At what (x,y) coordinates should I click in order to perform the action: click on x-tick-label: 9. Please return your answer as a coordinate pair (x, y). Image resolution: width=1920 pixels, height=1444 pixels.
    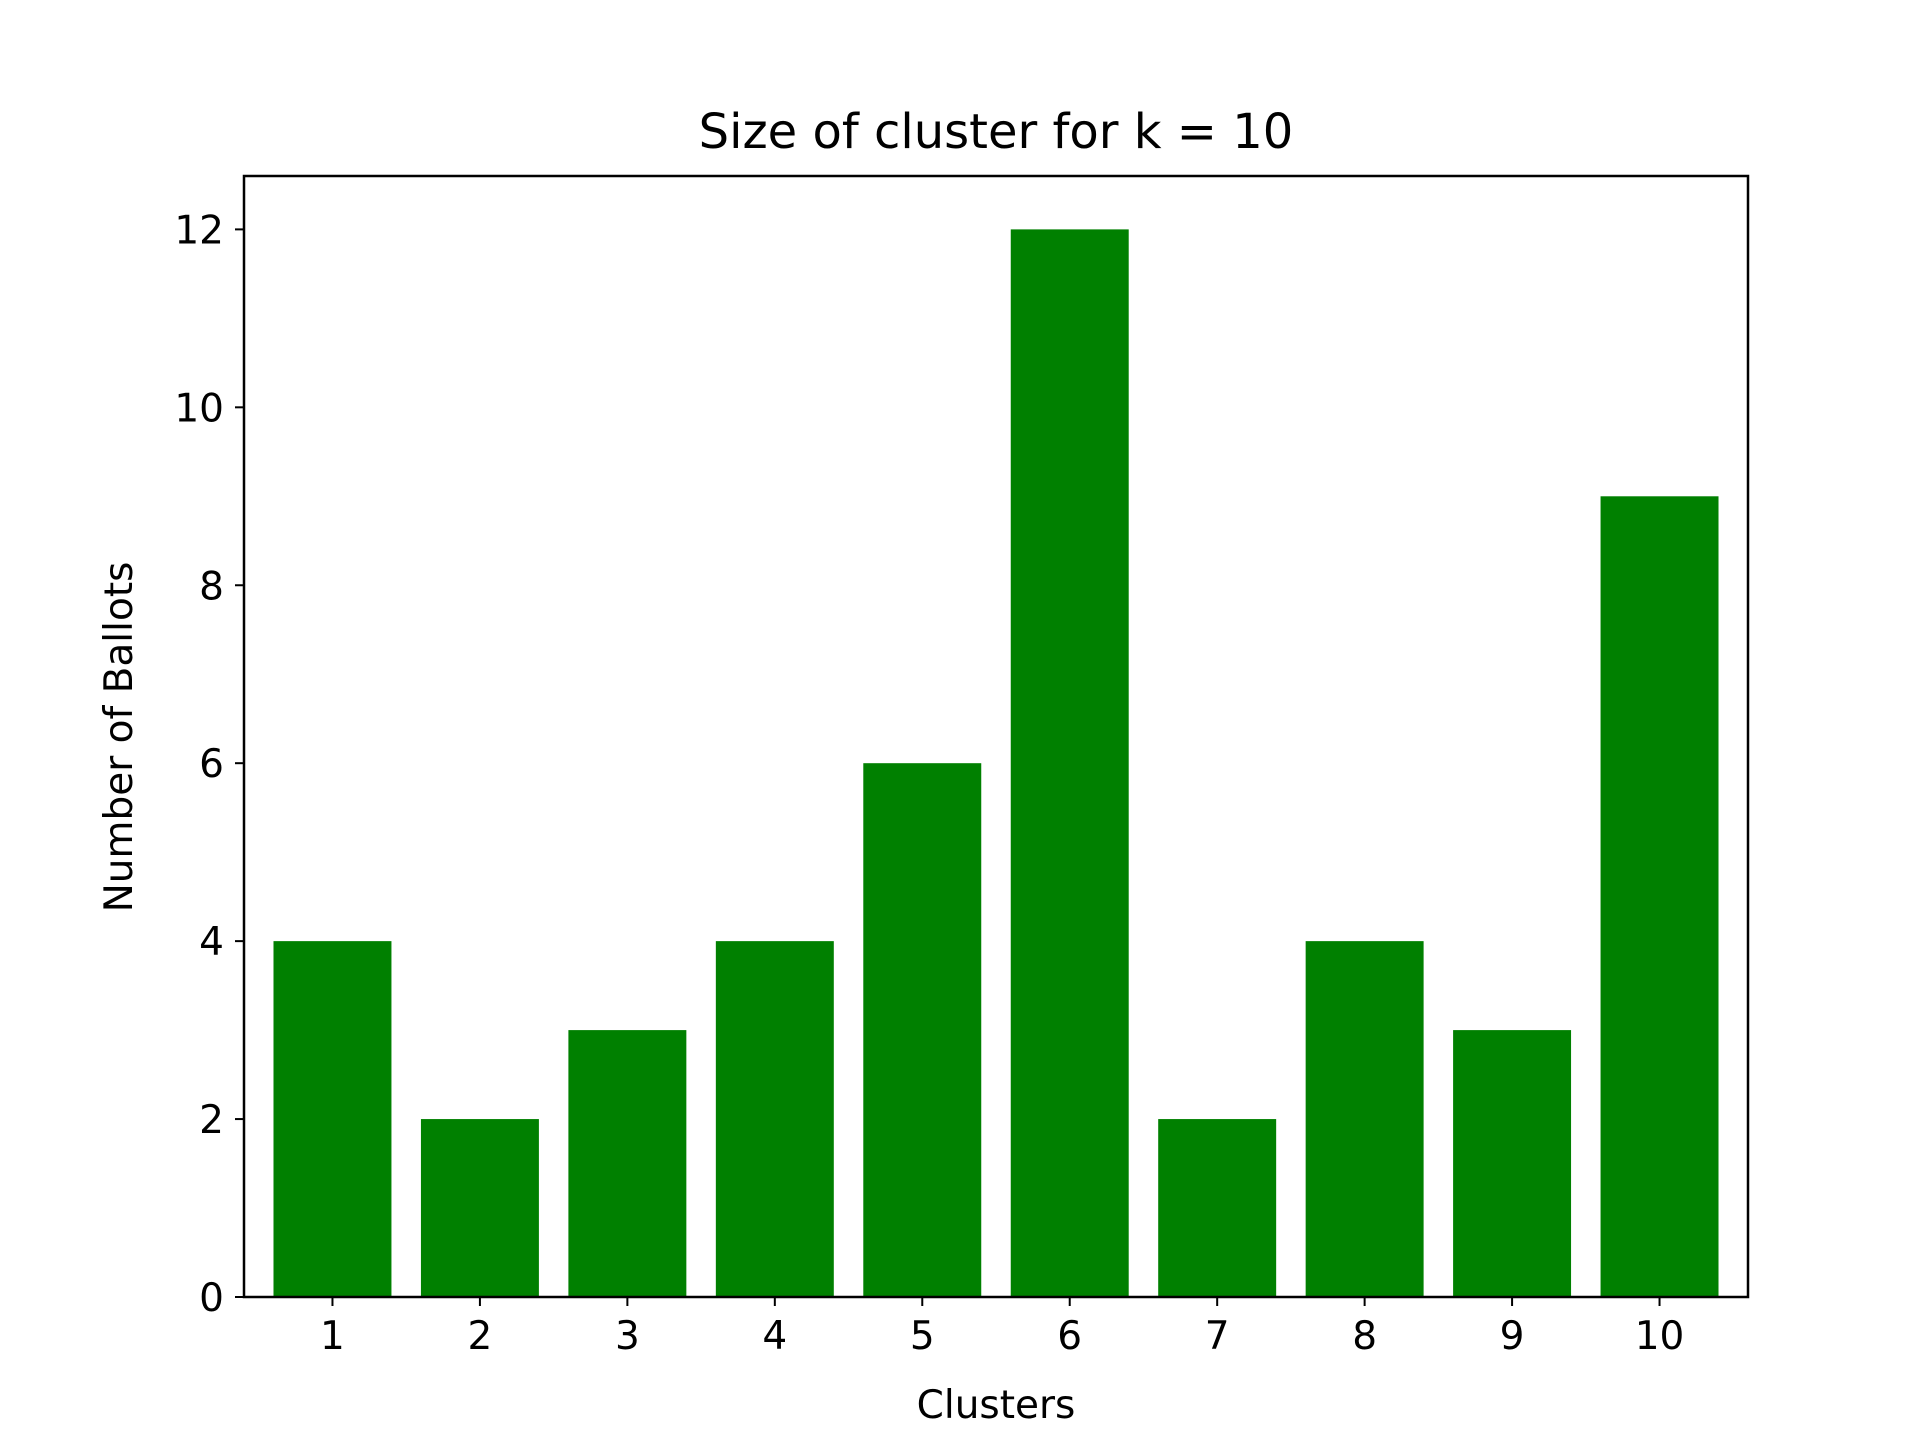
    Looking at the image, I should click on (1512, 1336).